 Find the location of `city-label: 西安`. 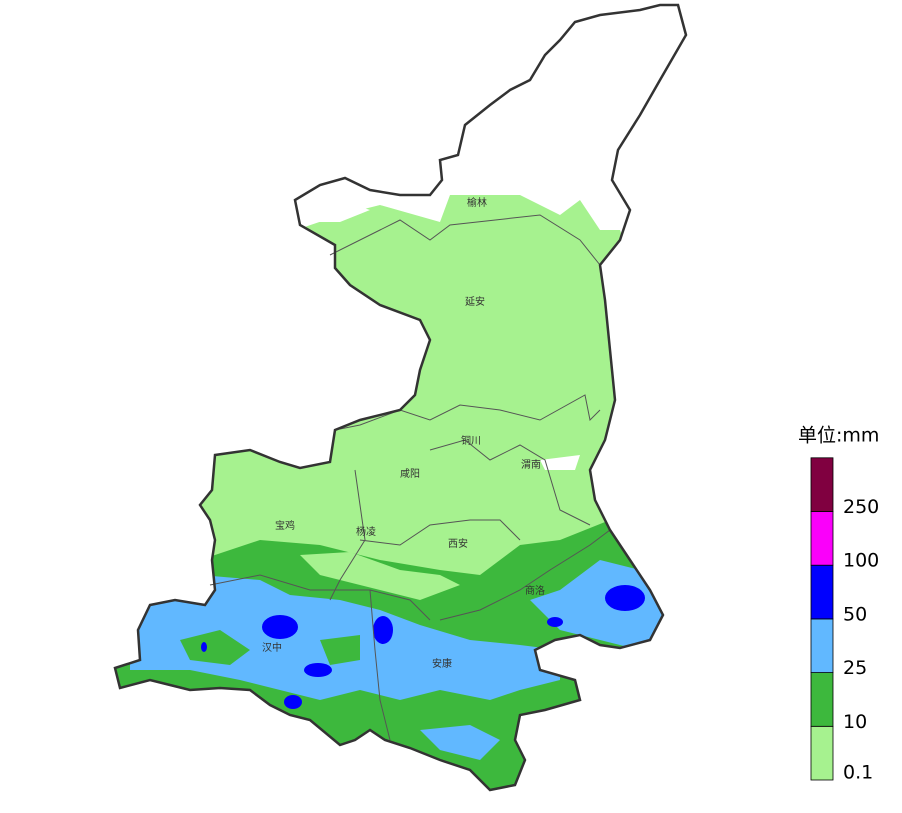

city-label: 西安 is located at coordinates (458, 543).